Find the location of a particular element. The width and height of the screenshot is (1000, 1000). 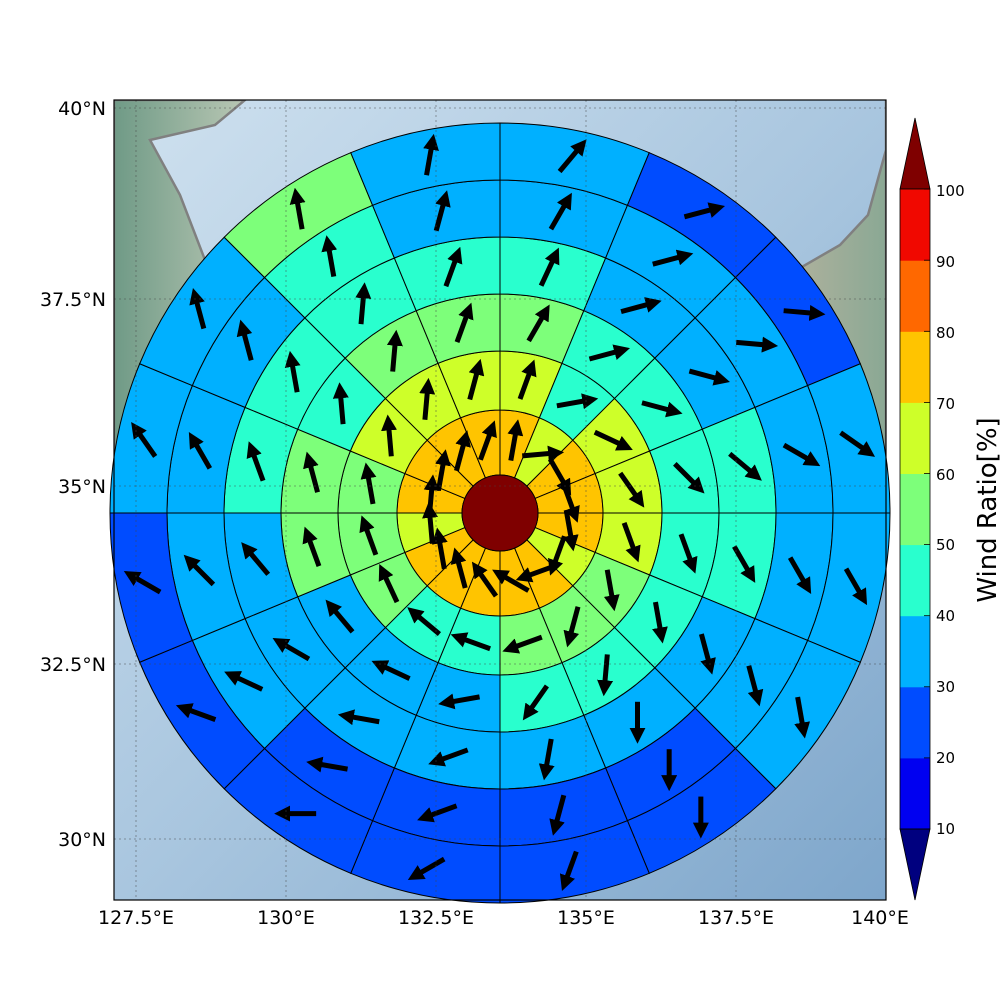

center-cell is located at coordinates (500, 513).